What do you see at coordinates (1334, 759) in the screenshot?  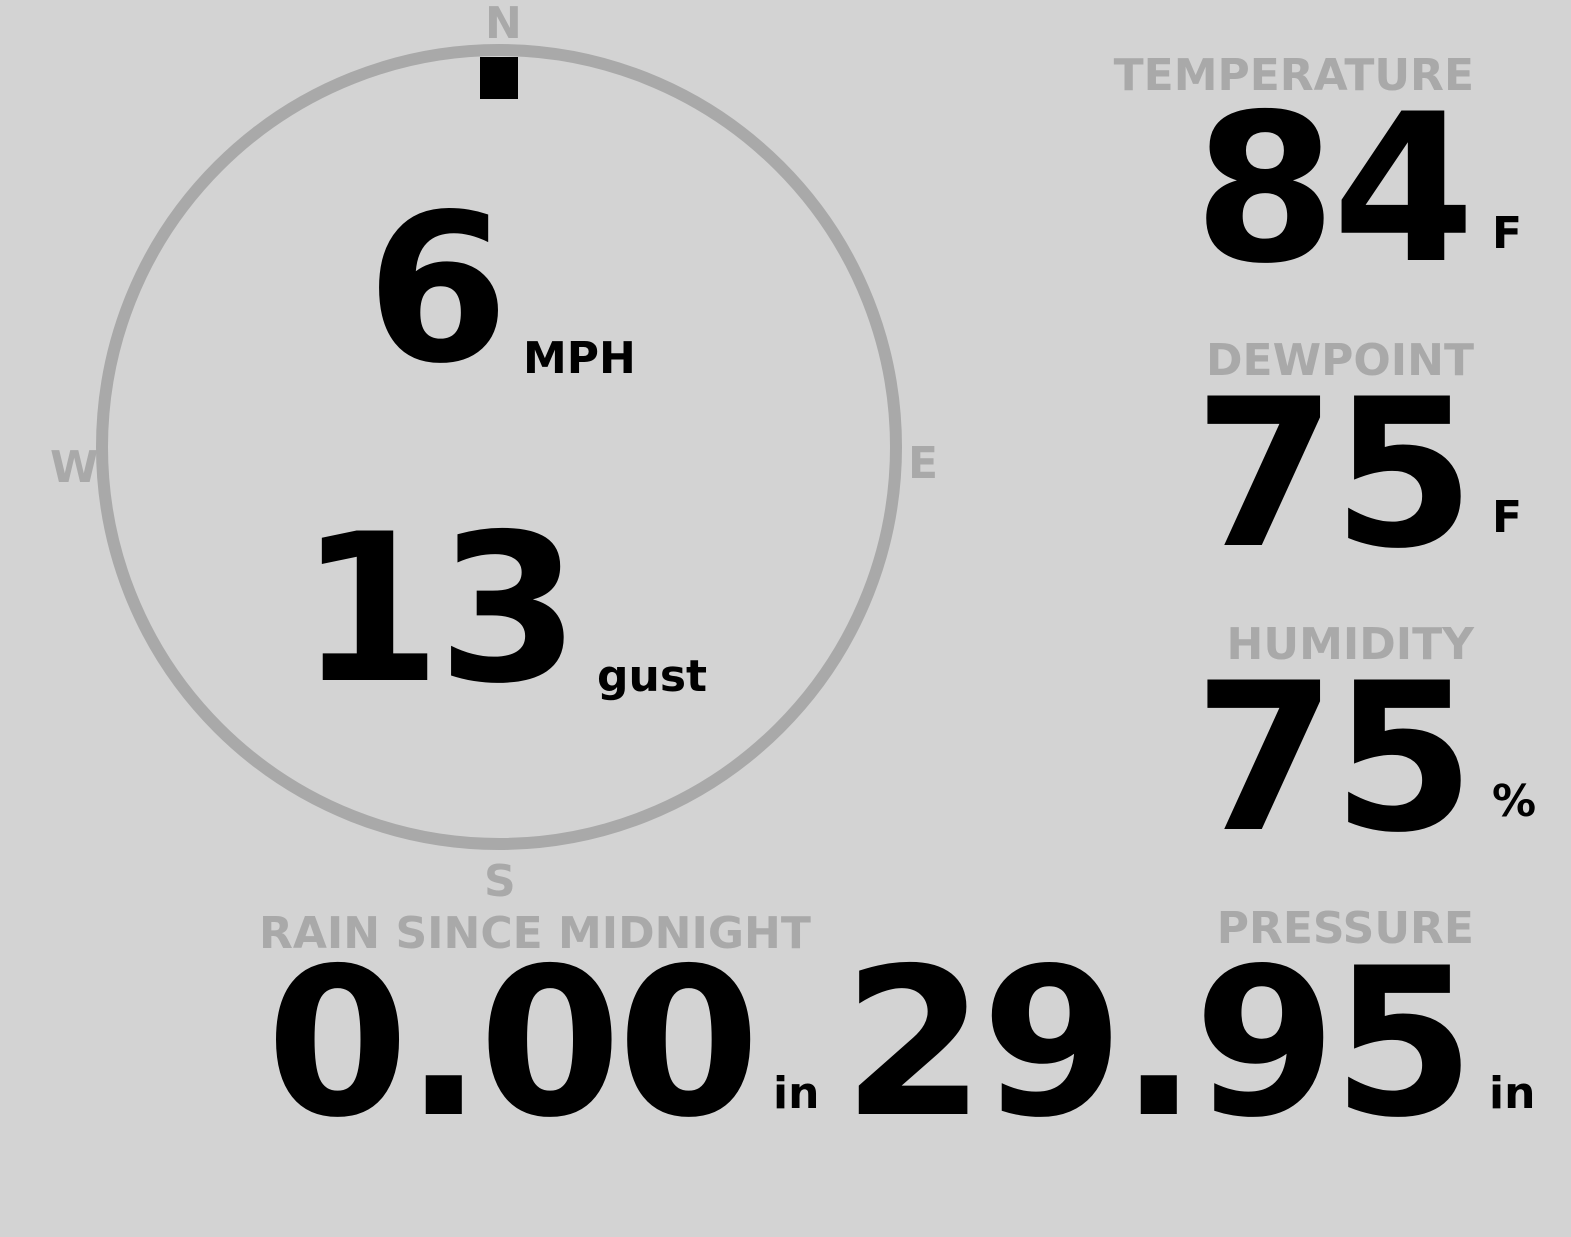 I see `humidity-value: 75` at bounding box center [1334, 759].